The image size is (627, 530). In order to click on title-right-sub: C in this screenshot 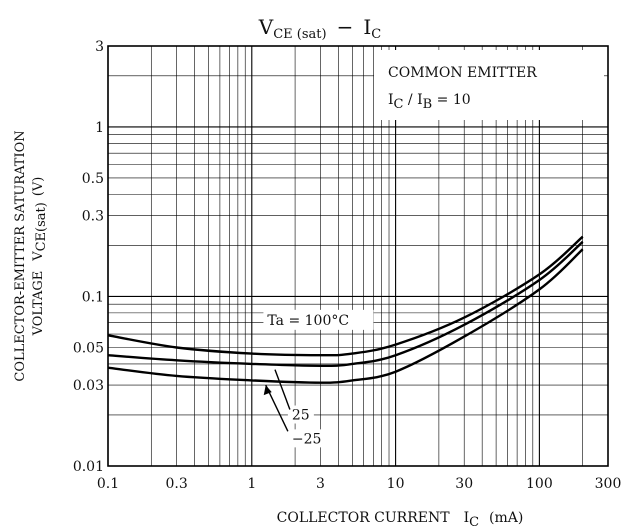, I will do `click(376, 34)`.